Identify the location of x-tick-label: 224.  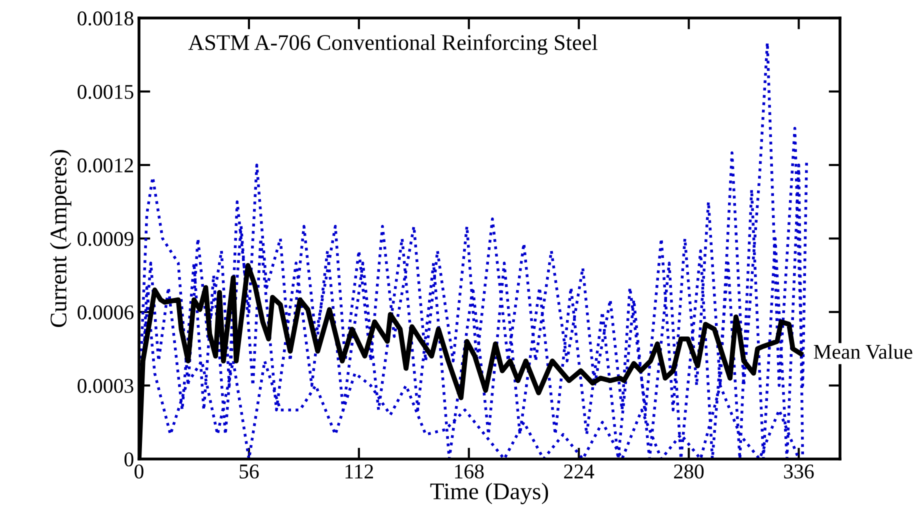
(579, 471).